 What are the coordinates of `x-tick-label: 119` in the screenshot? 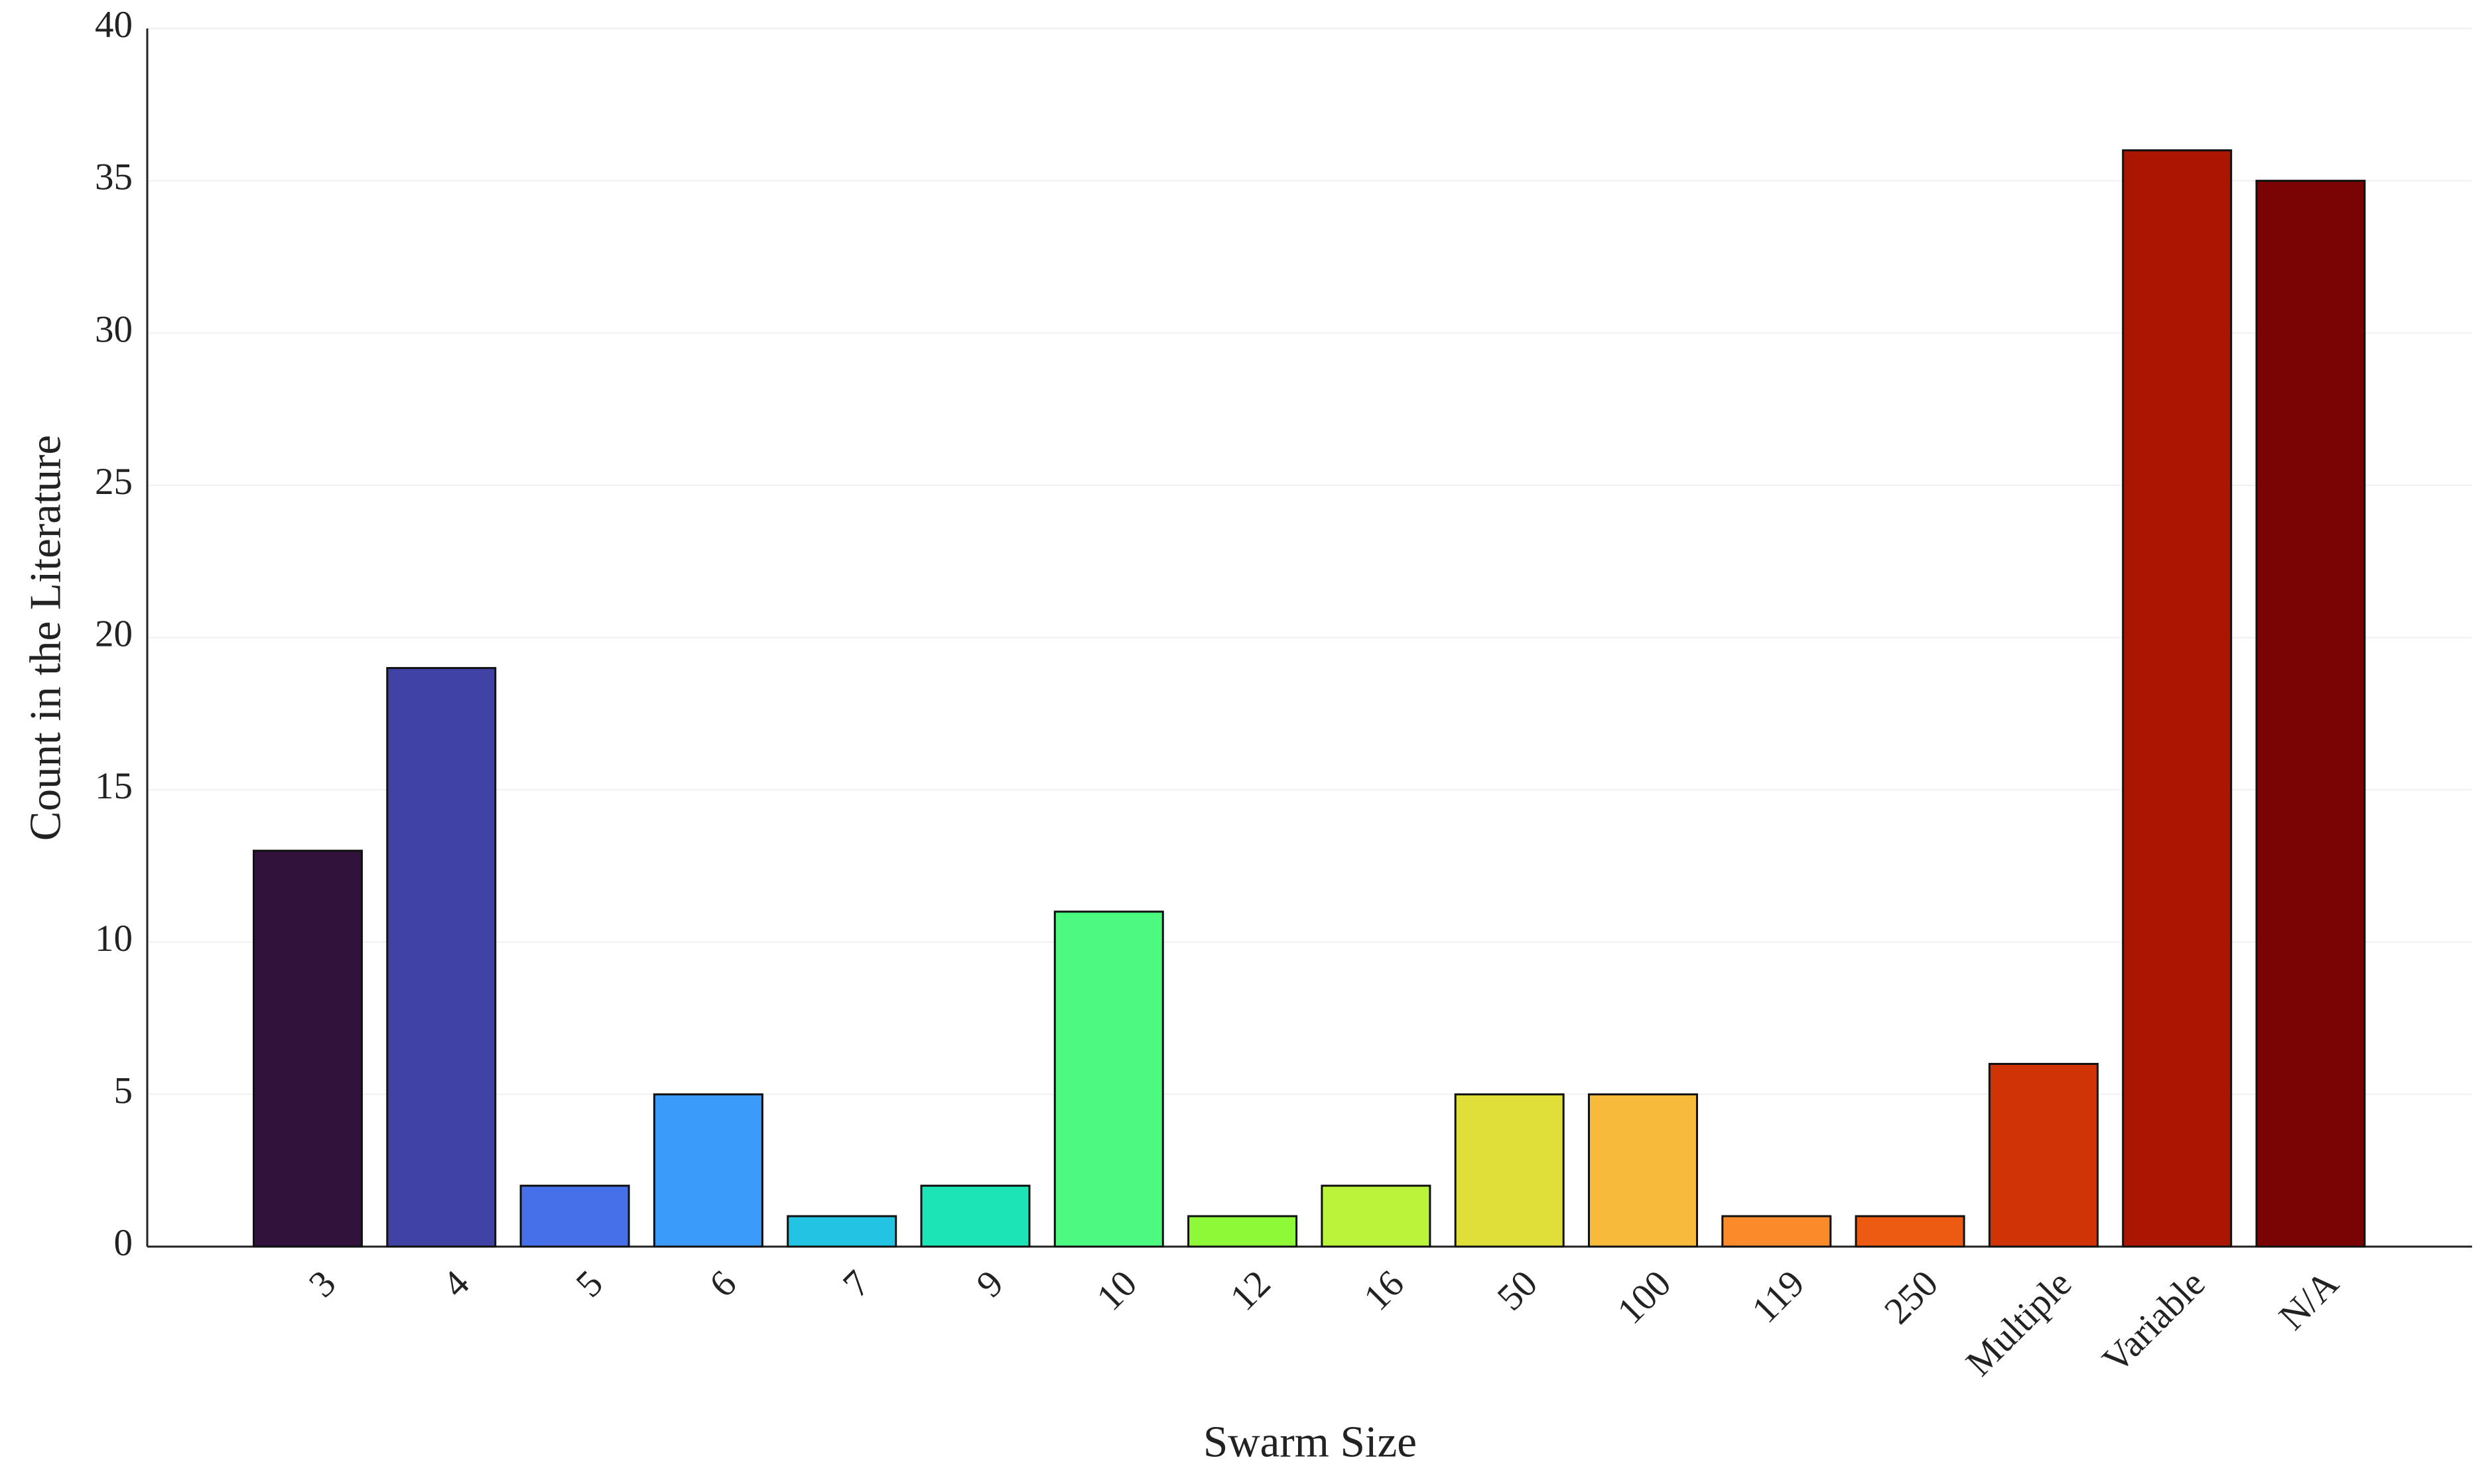 It's located at (1778, 1297).